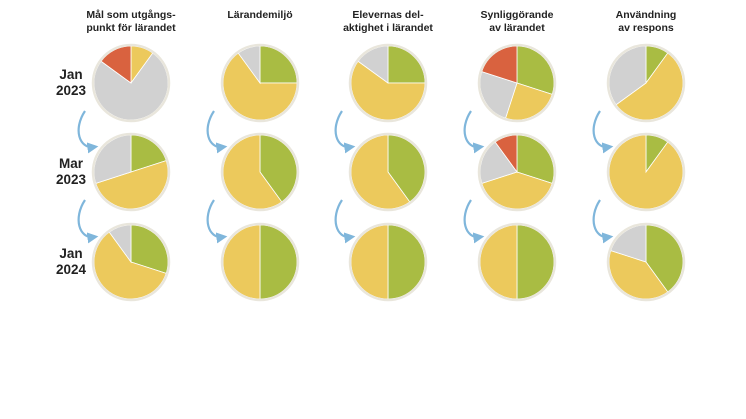  I want to click on column-title: Användning av respons, so click(646, 21).